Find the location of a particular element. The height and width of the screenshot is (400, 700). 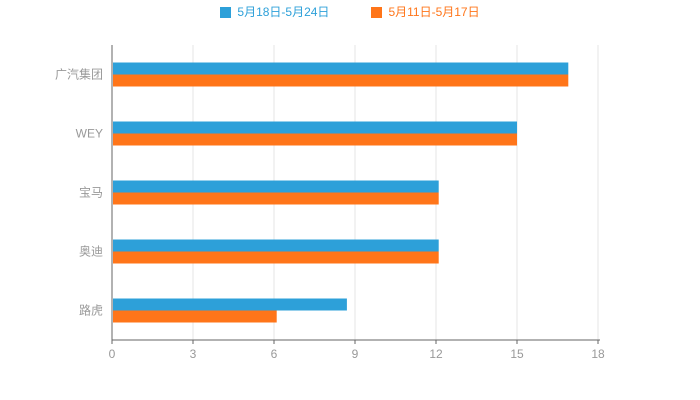

category-label: WEY is located at coordinates (89, 134).